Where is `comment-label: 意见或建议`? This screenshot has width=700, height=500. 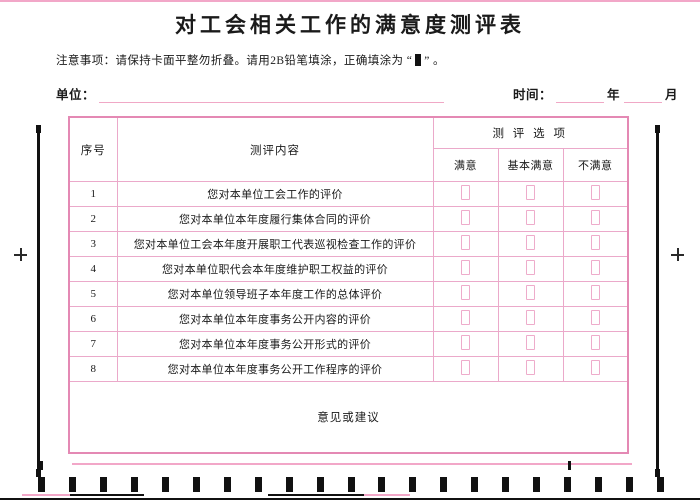 comment-label: 意见或建议 is located at coordinates (348, 418).